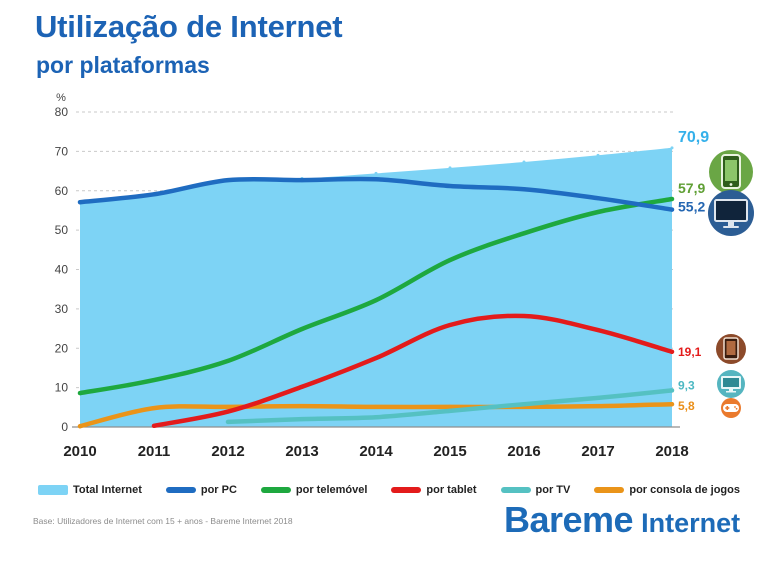  What do you see at coordinates (62, 112) in the screenshot?
I see `y-tick-label: 80` at bounding box center [62, 112].